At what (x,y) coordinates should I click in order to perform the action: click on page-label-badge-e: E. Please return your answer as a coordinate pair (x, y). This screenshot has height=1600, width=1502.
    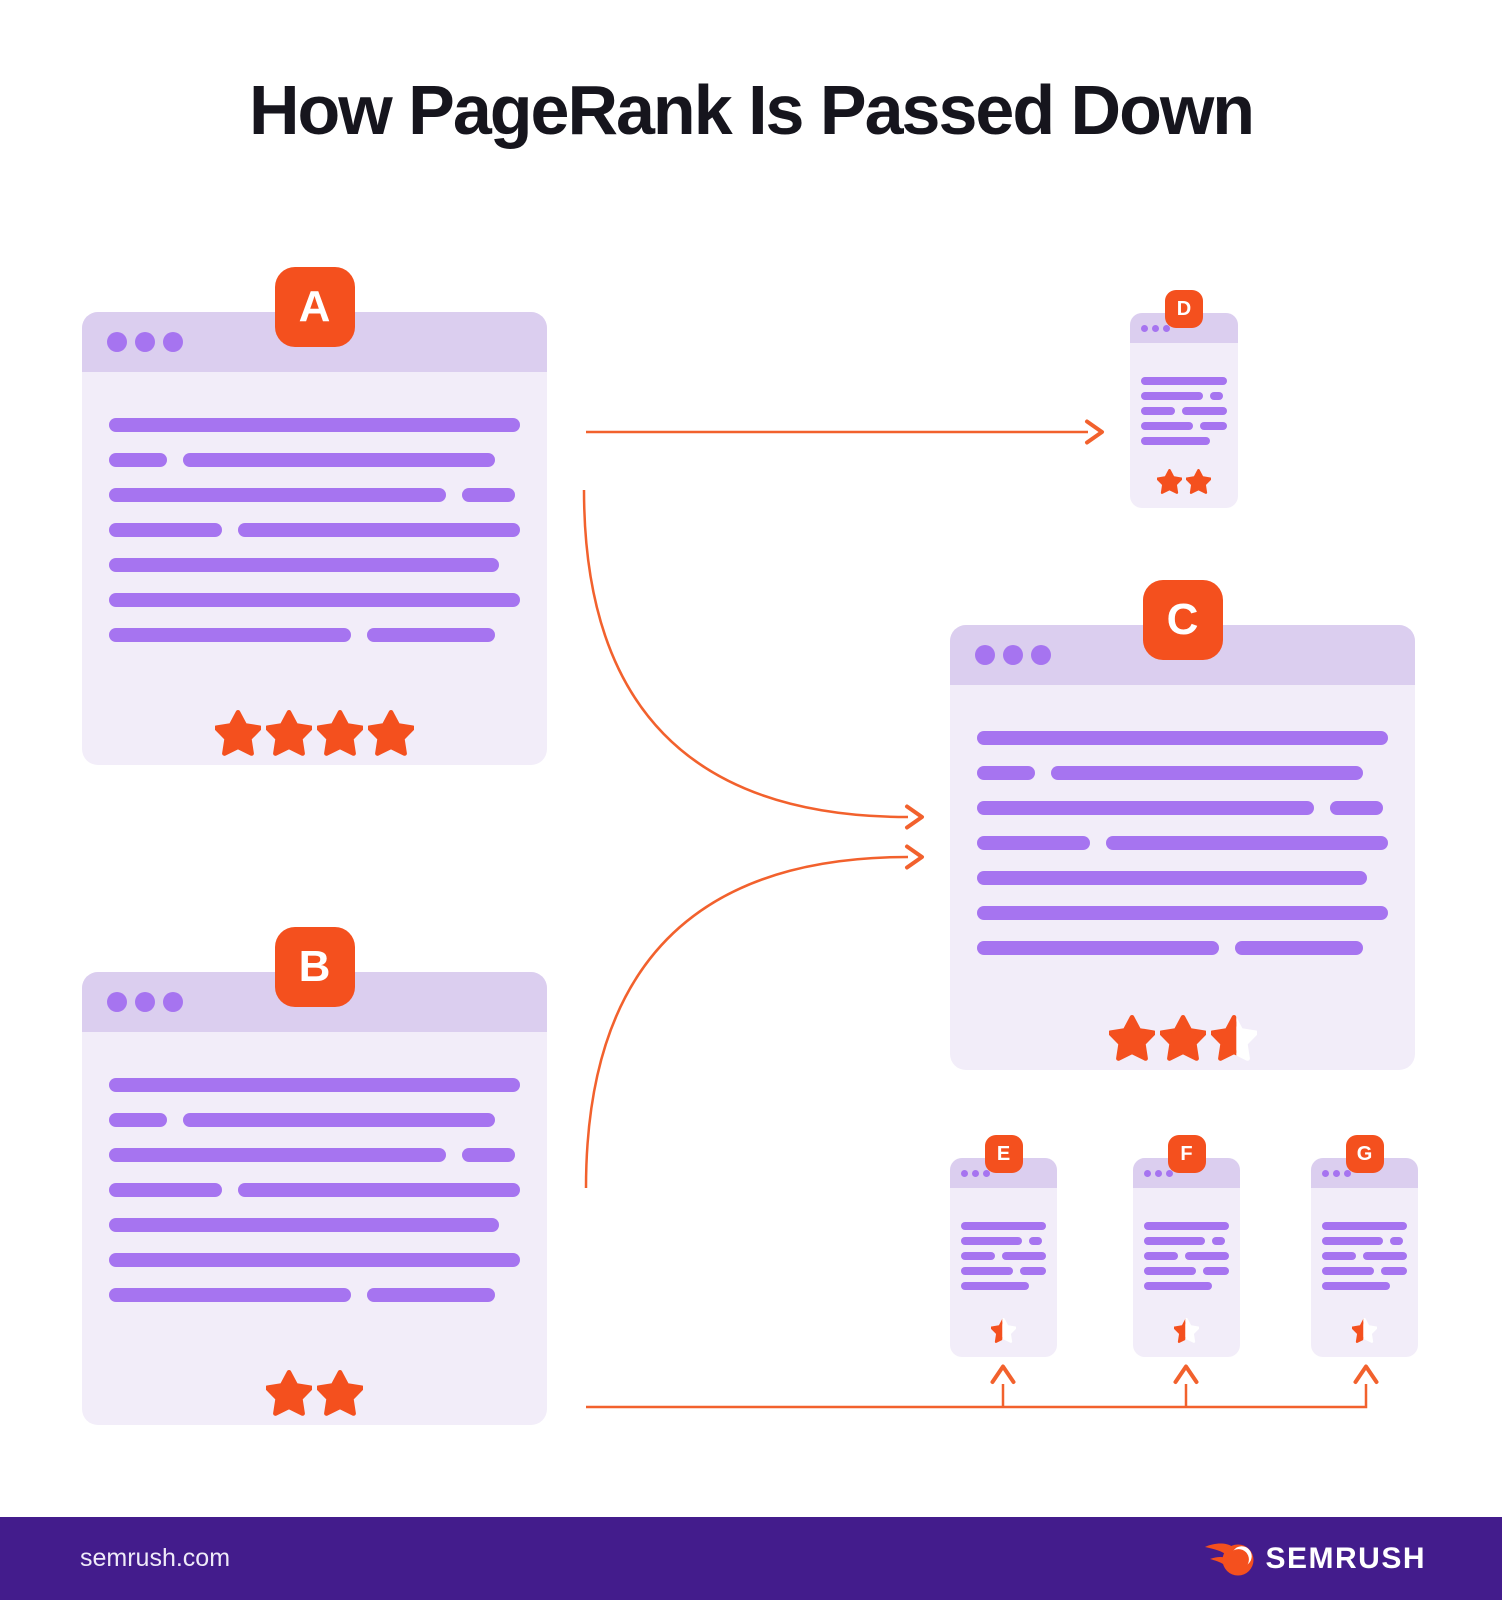
    Looking at the image, I should click on (1003, 1154).